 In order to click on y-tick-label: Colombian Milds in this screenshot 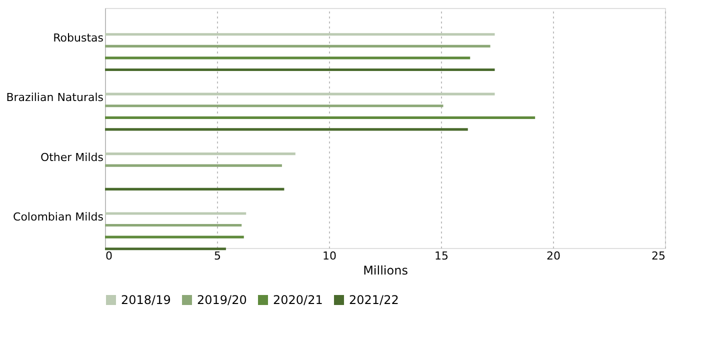, I will do `click(58, 217)`.